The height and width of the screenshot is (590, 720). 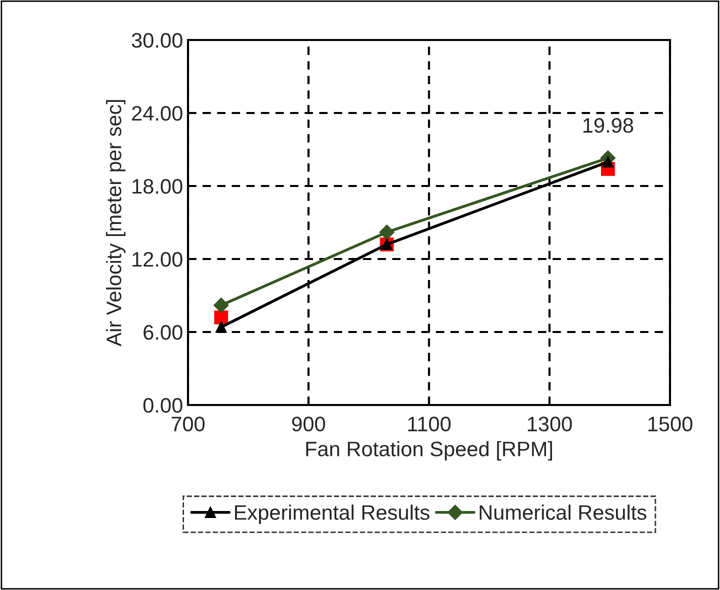 What do you see at coordinates (157, 259) in the screenshot?
I see `y-tick-label: 12.00` at bounding box center [157, 259].